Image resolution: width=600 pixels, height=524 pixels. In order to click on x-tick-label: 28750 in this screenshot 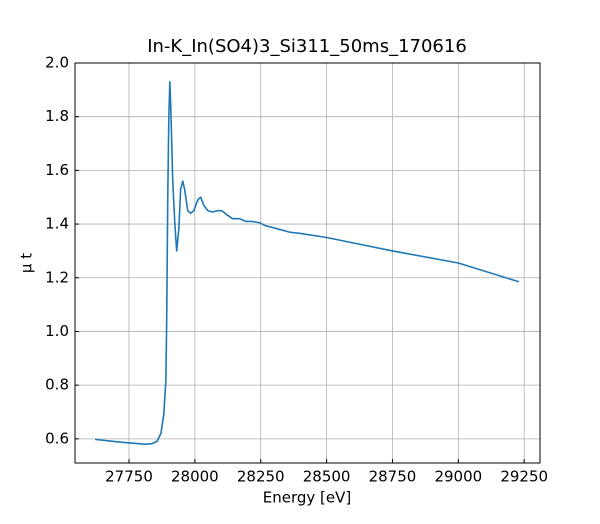, I will do `click(393, 477)`.